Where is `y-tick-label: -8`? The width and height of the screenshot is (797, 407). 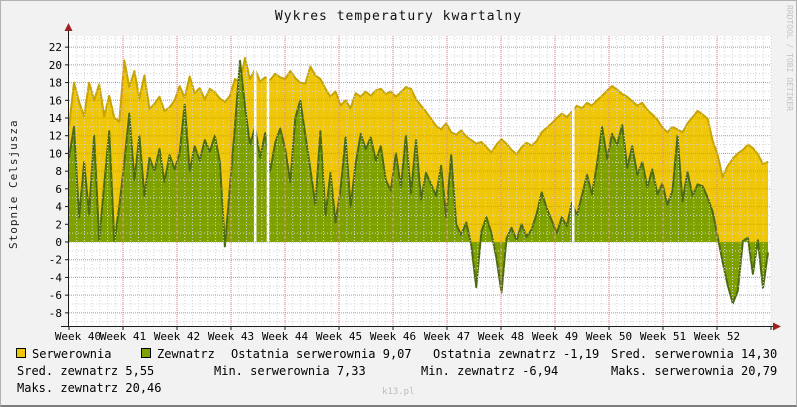
y-tick-label: -8 is located at coordinates (55, 313).